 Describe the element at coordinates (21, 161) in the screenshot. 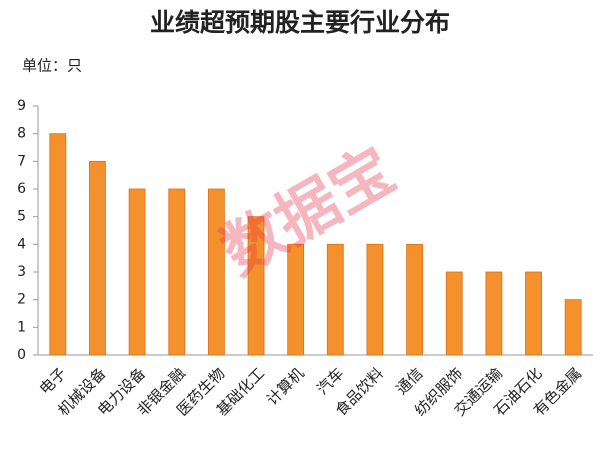

I see `y-tick-label: 7` at that location.